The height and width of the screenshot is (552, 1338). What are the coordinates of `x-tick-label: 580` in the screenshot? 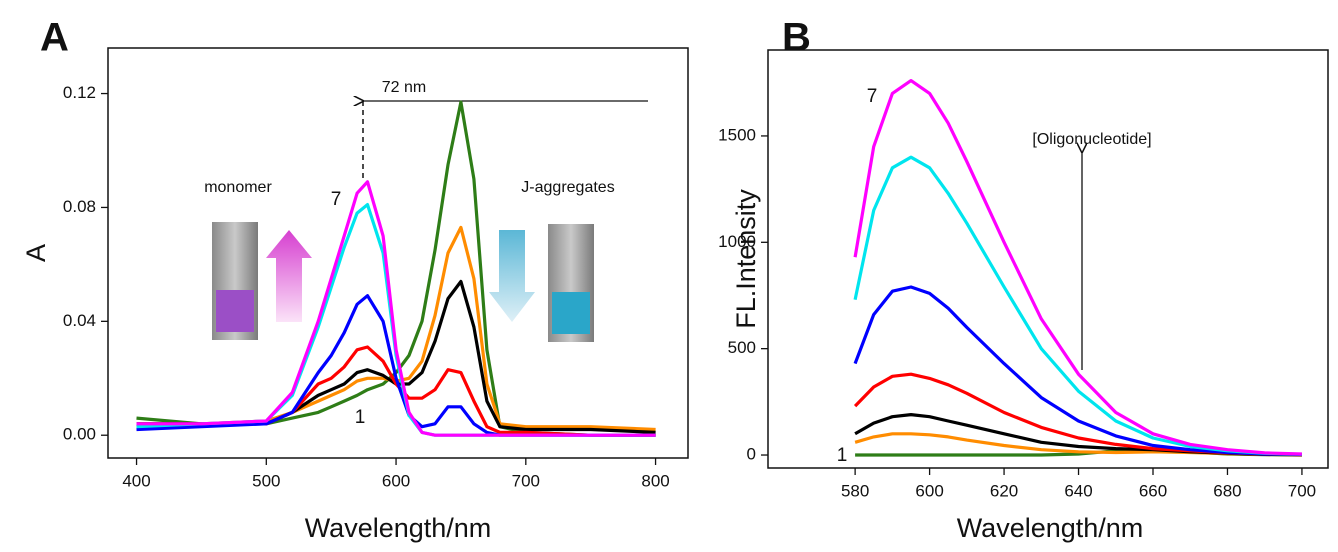 It's located at (855, 490).